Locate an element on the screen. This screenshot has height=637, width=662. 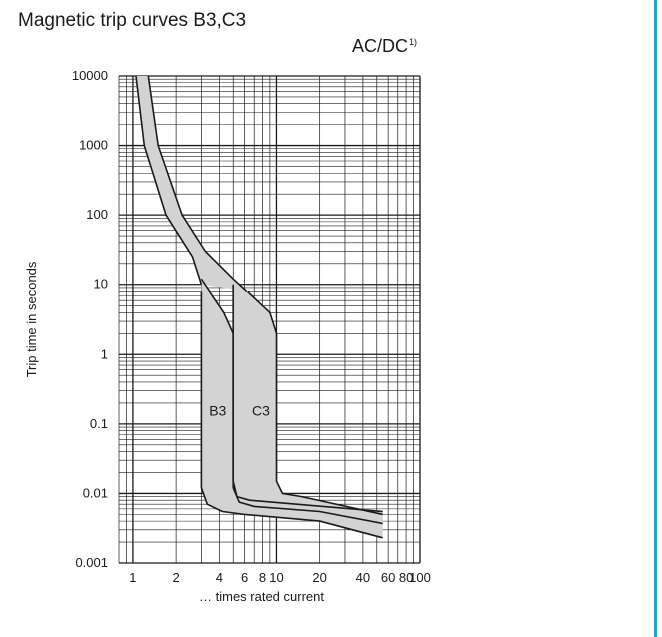
label-layer: B3 C3 is located at coordinates (239, 410).